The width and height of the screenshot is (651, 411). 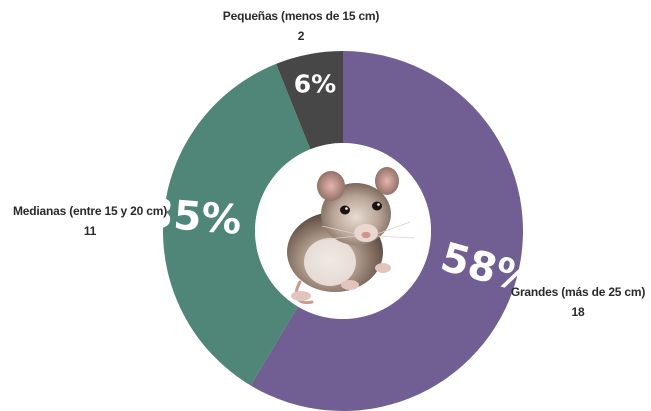 What do you see at coordinates (301, 26) in the screenshot?
I see `category-label-pequenas: Pequeñas (menos de 15 cm) 2` at bounding box center [301, 26].